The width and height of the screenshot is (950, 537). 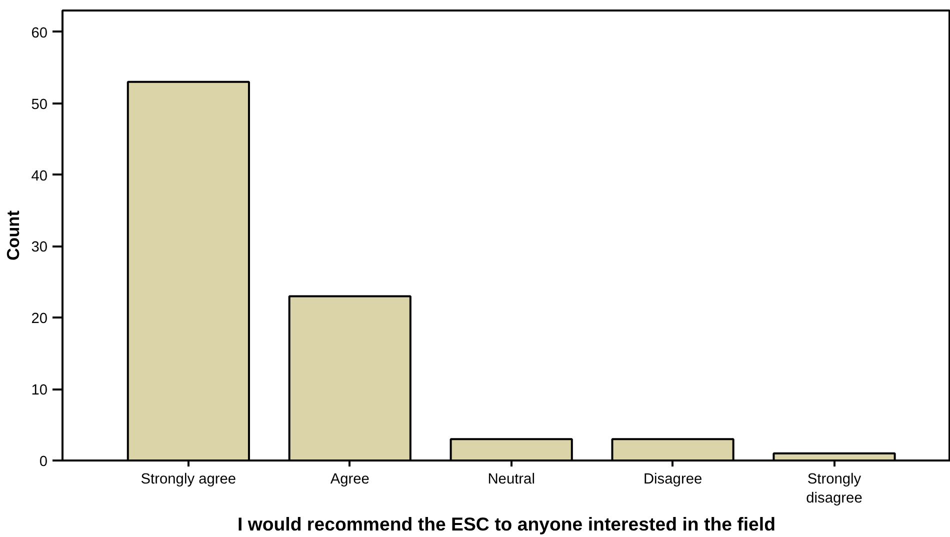 I want to click on x-tick-label: Strongly agree, so click(x=188, y=480).